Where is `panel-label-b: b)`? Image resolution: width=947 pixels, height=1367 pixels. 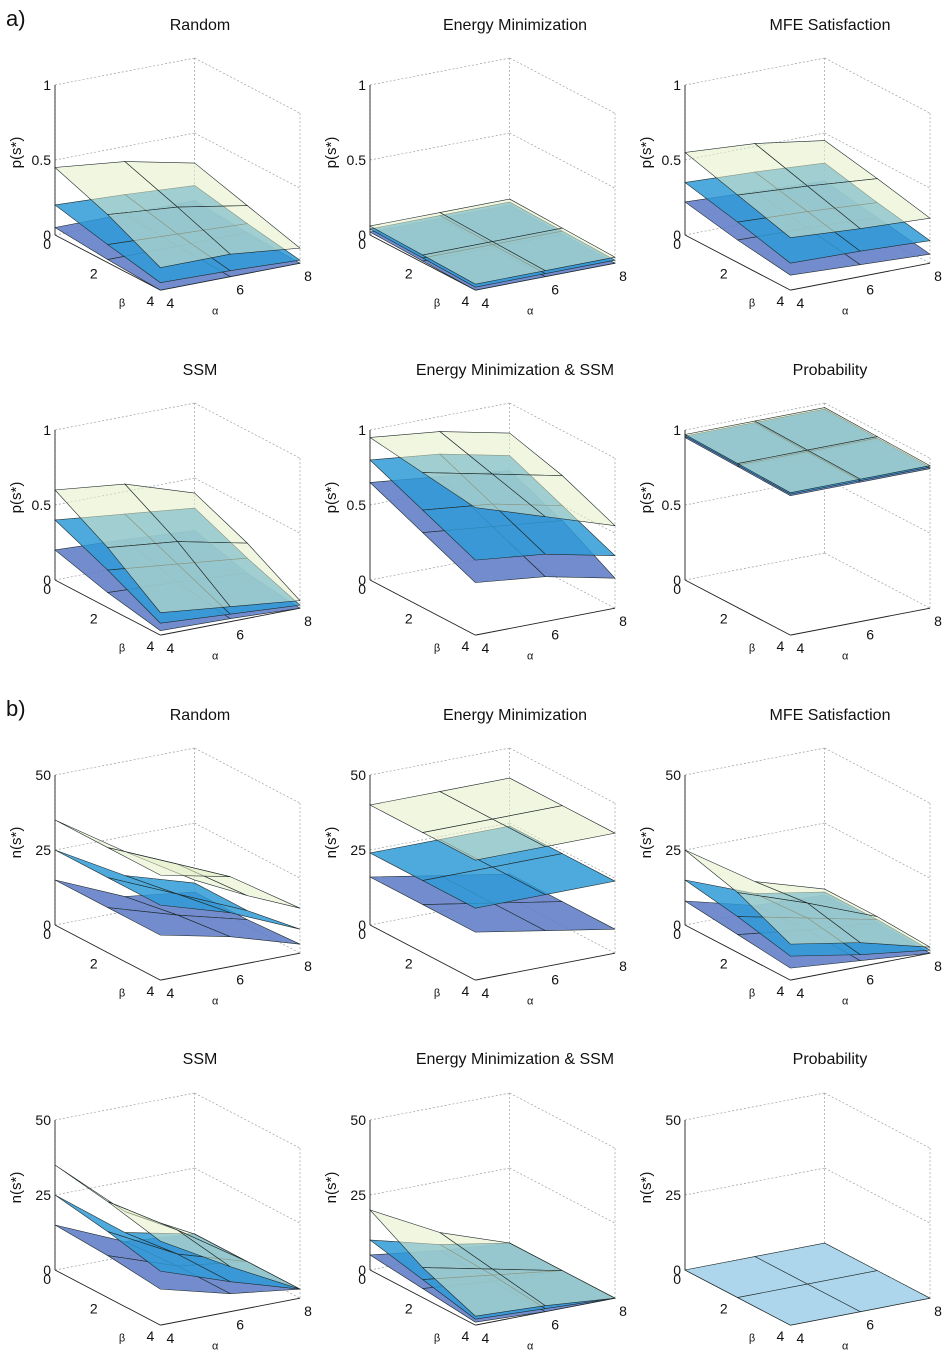 panel-label-b: b) is located at coordinates (16, 708).